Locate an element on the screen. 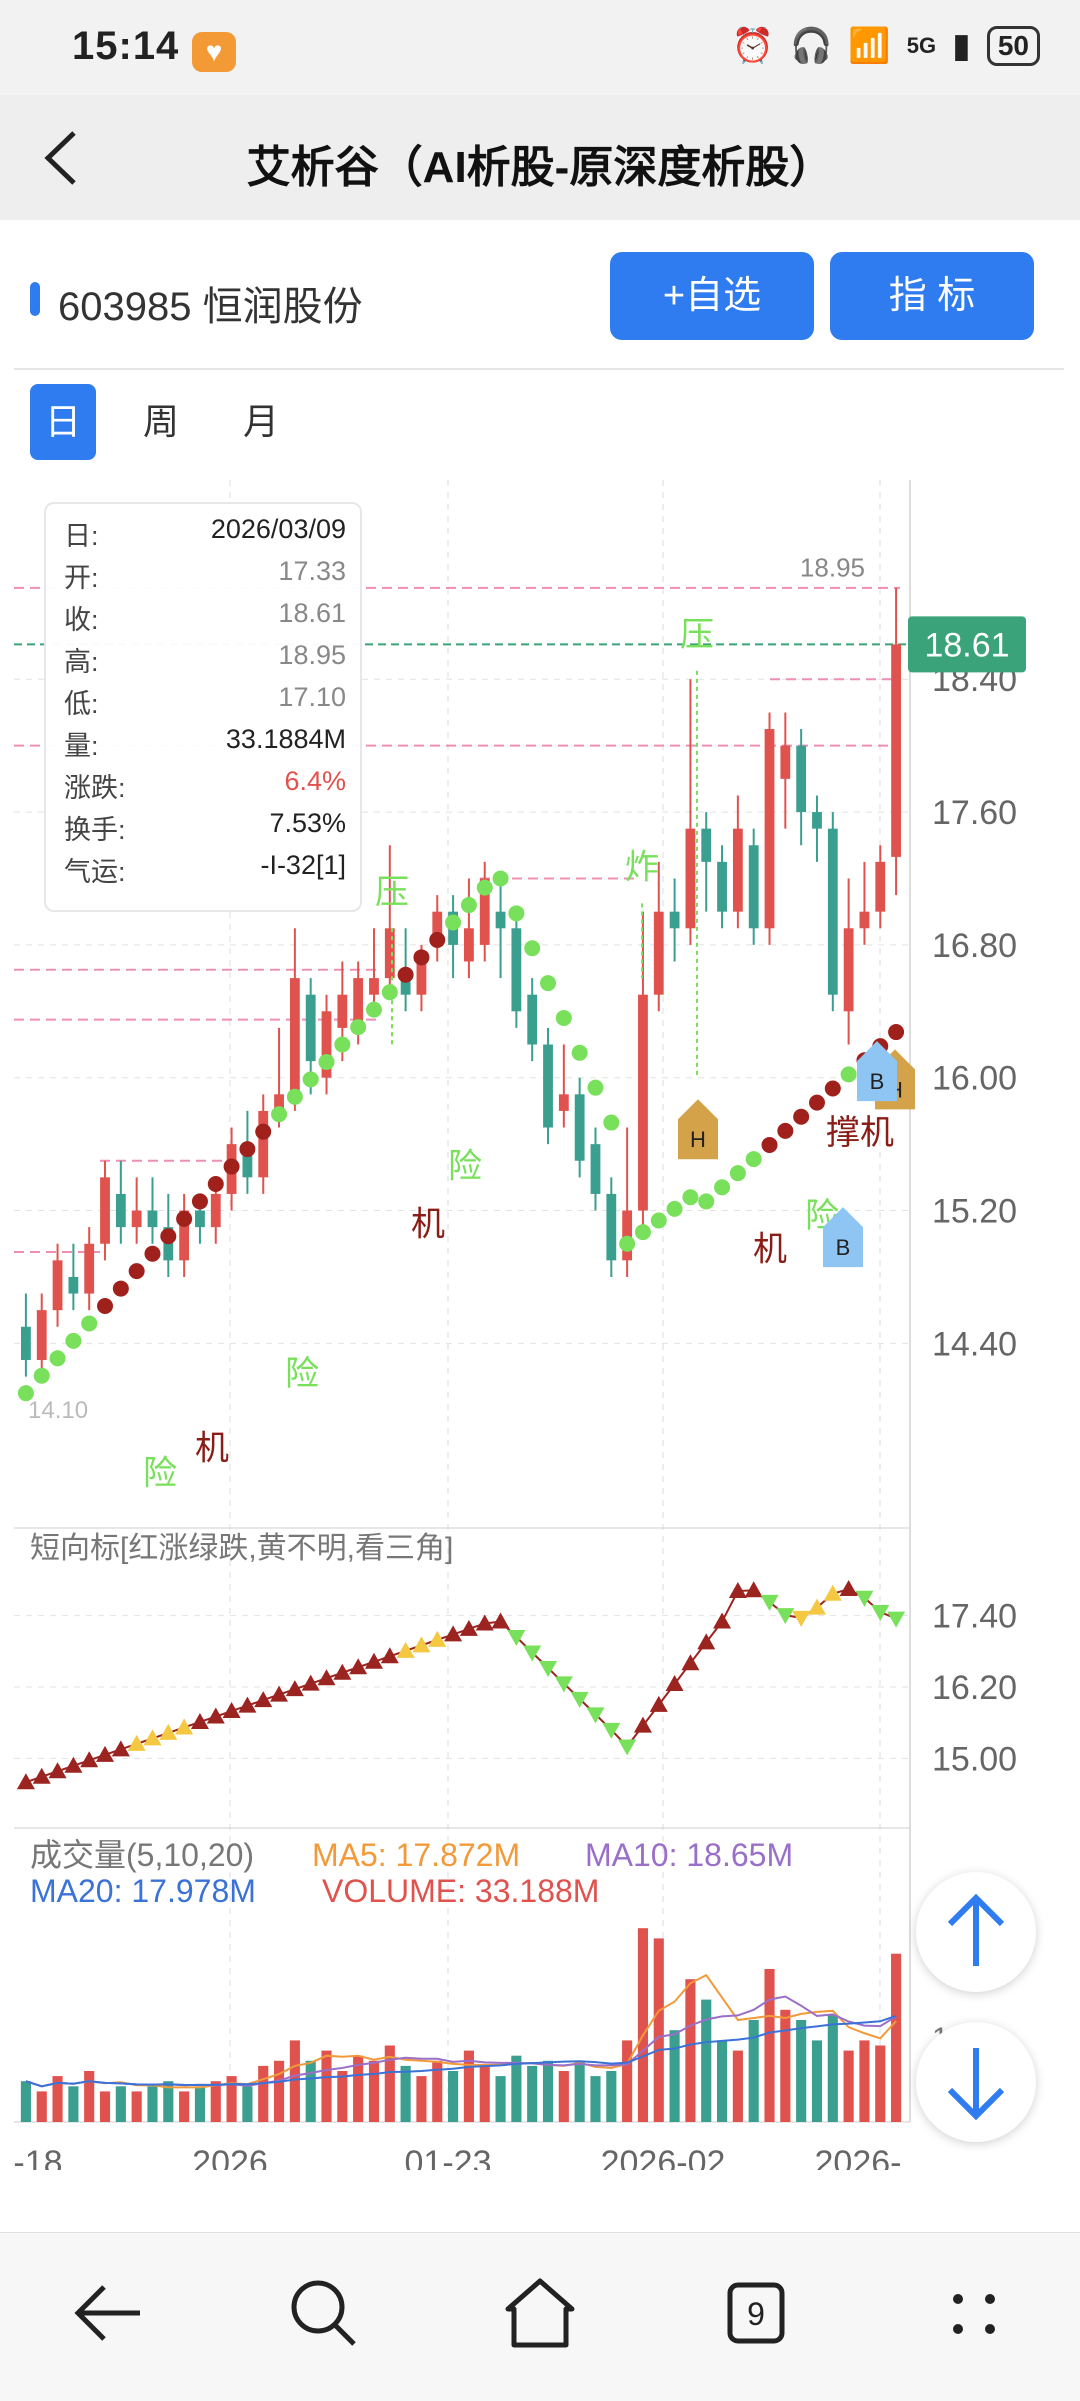  tabs-icon: 9 is located at coordinates (756, 2313).